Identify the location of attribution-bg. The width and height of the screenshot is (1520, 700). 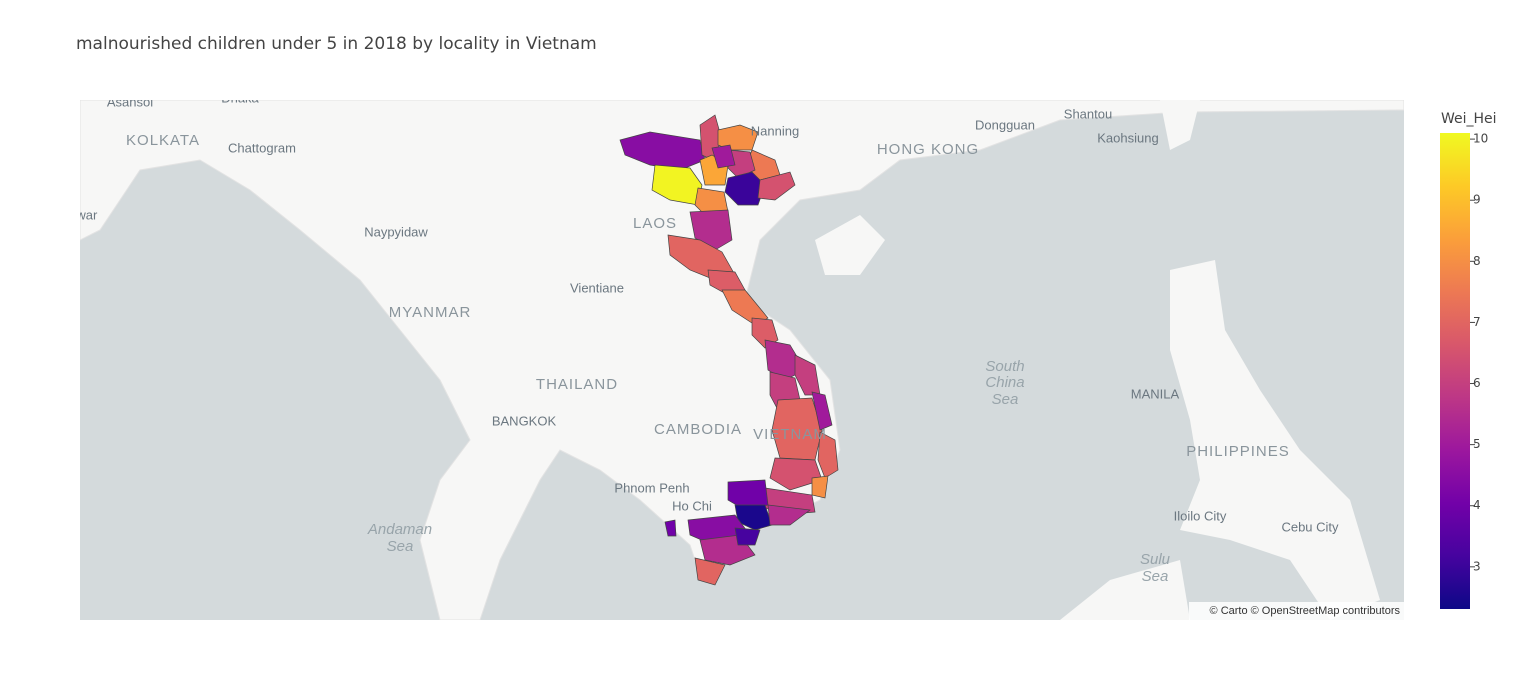
(1296, 611).